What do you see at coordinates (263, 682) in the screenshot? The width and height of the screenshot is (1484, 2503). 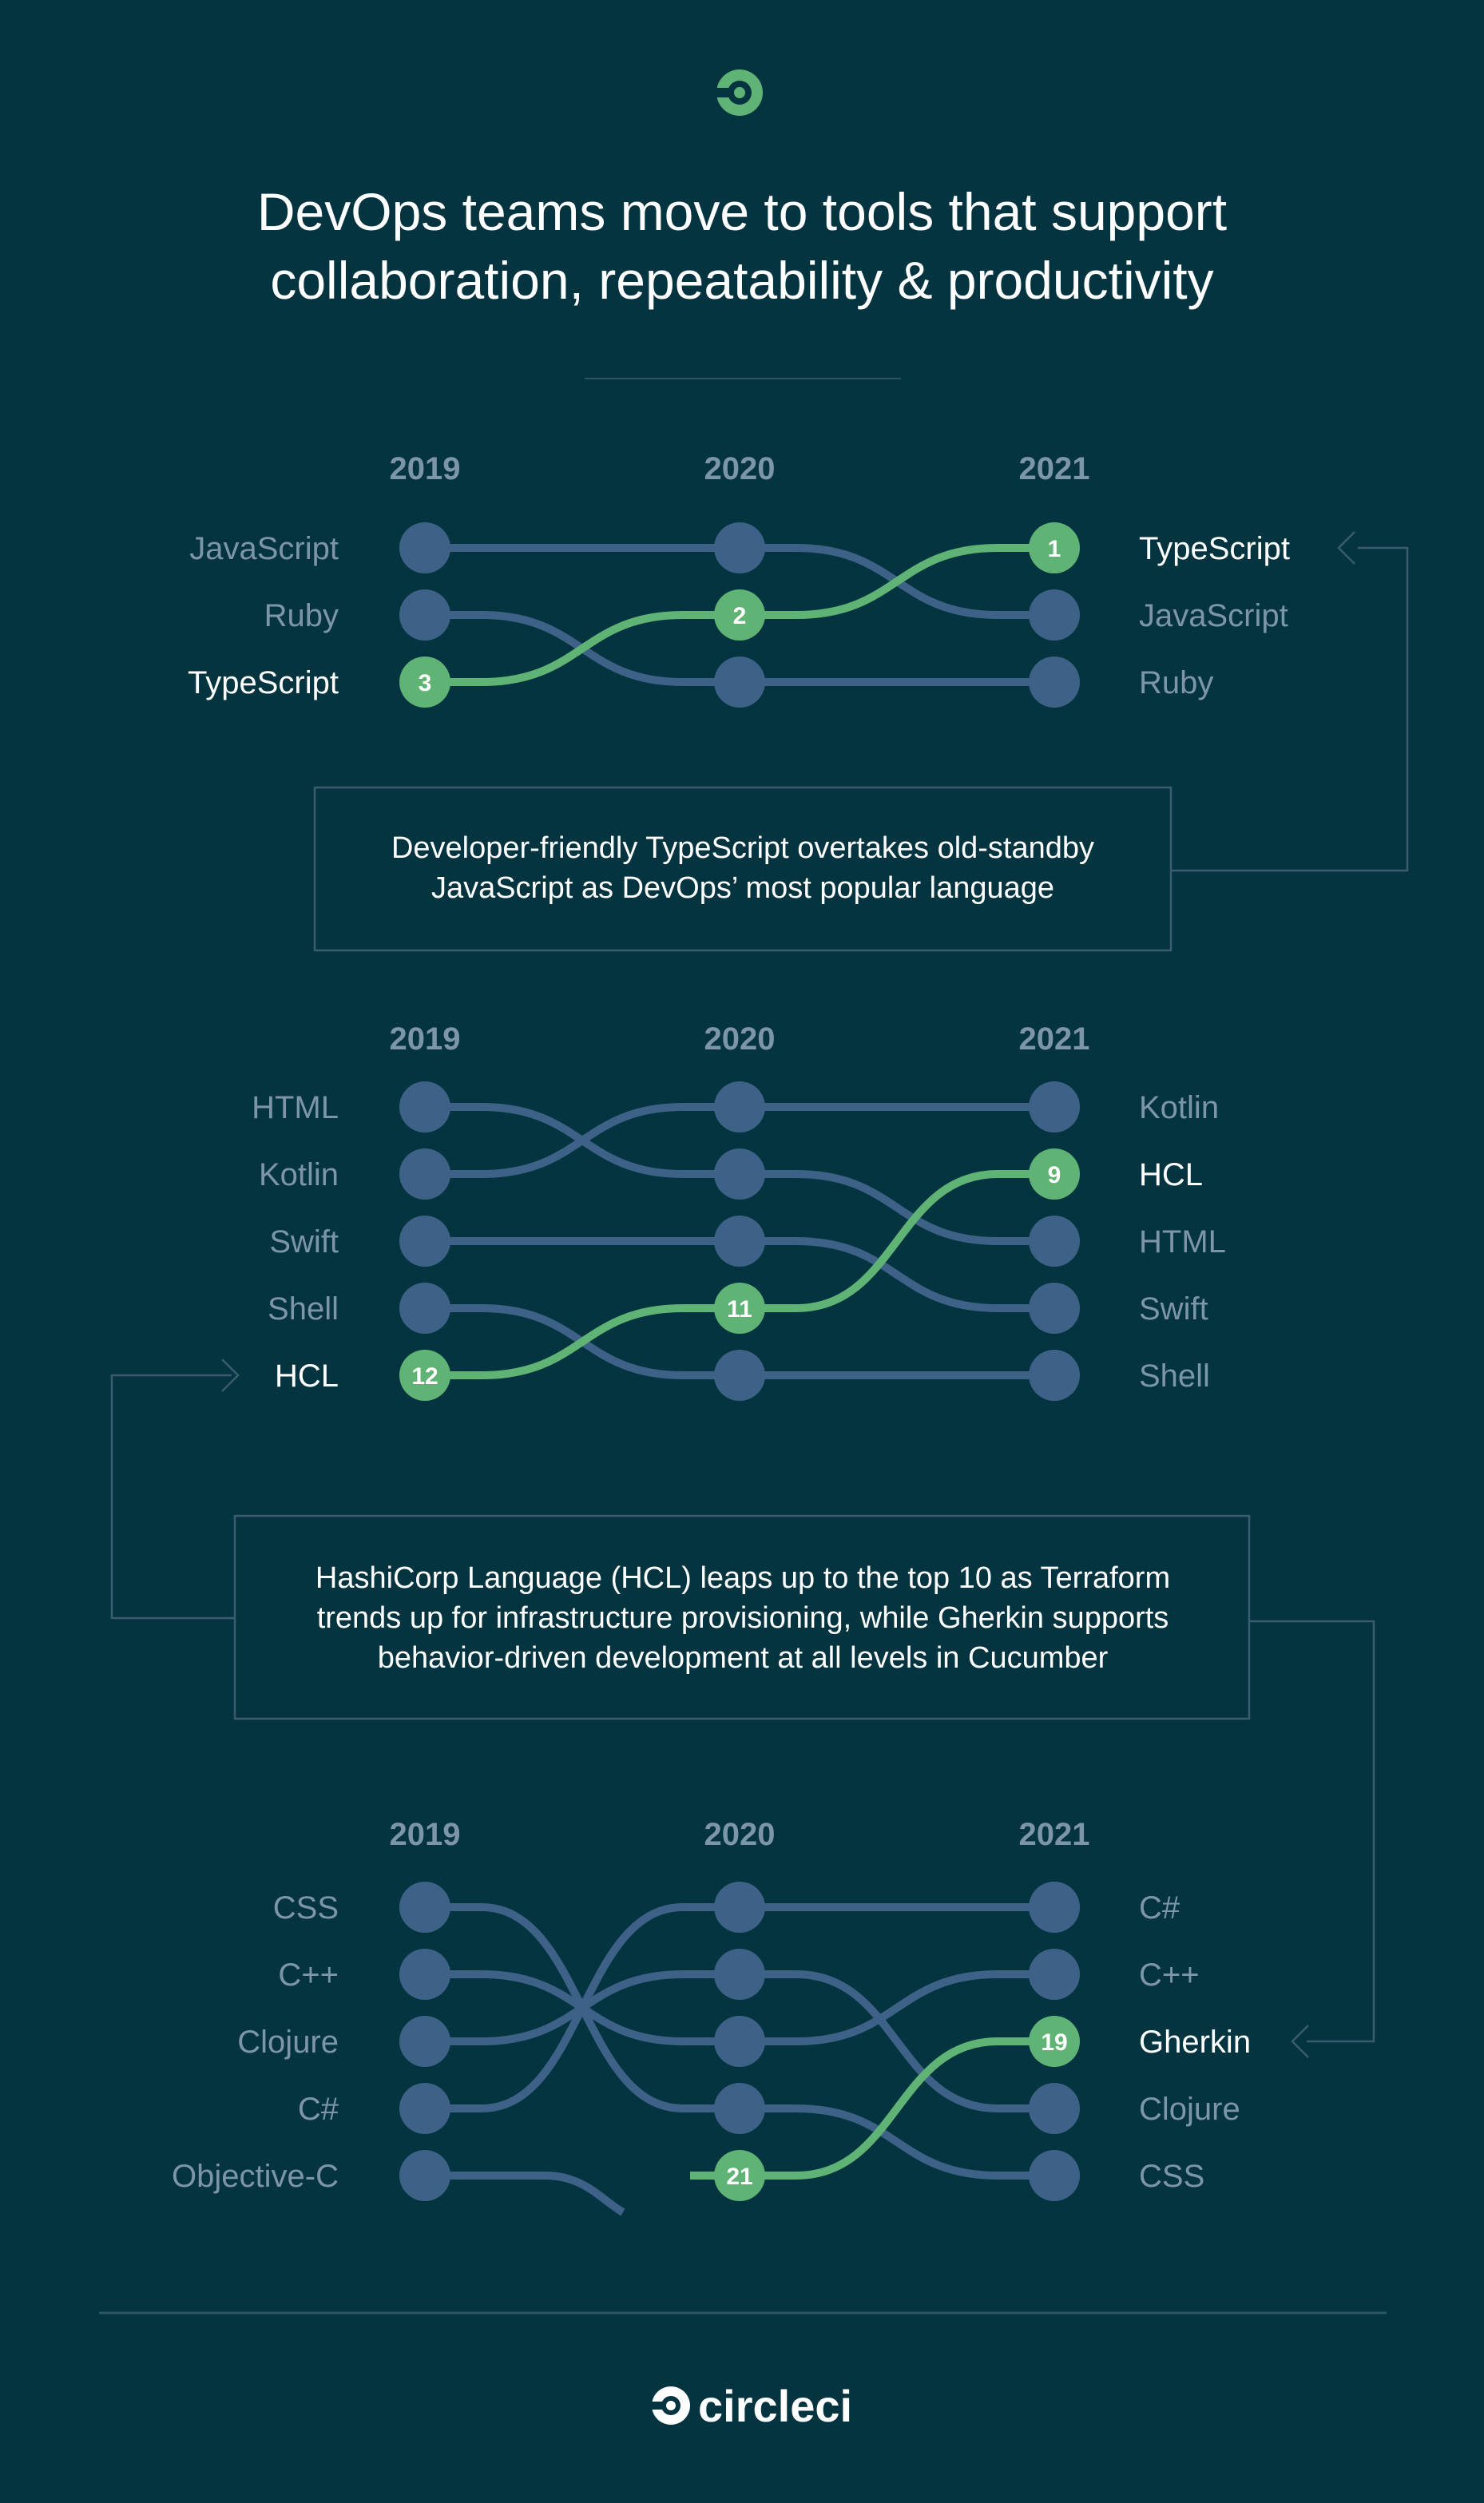 I see `rank-label-left: TypeScript` at bounding box center [263, 682].